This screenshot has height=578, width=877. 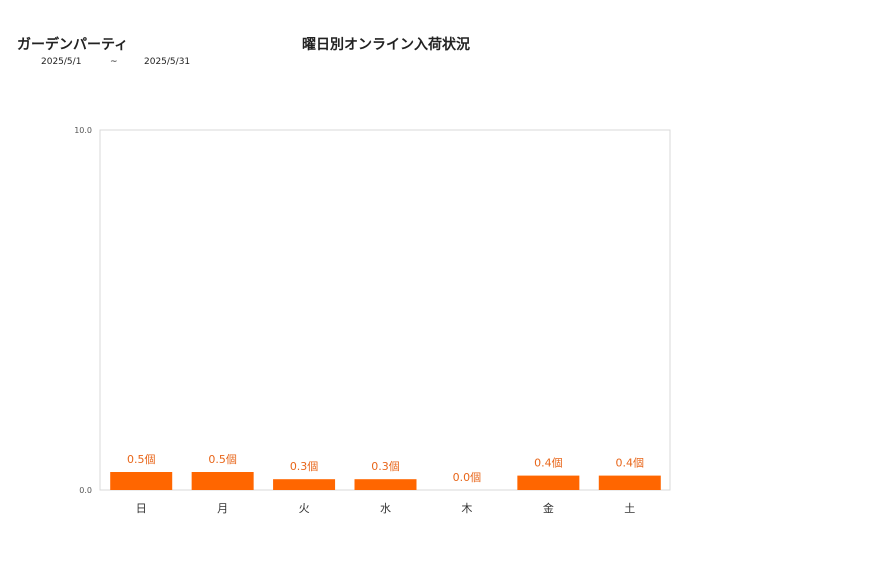 I want to click on y-tick-min: 0.0, so click(x=85, y=490).